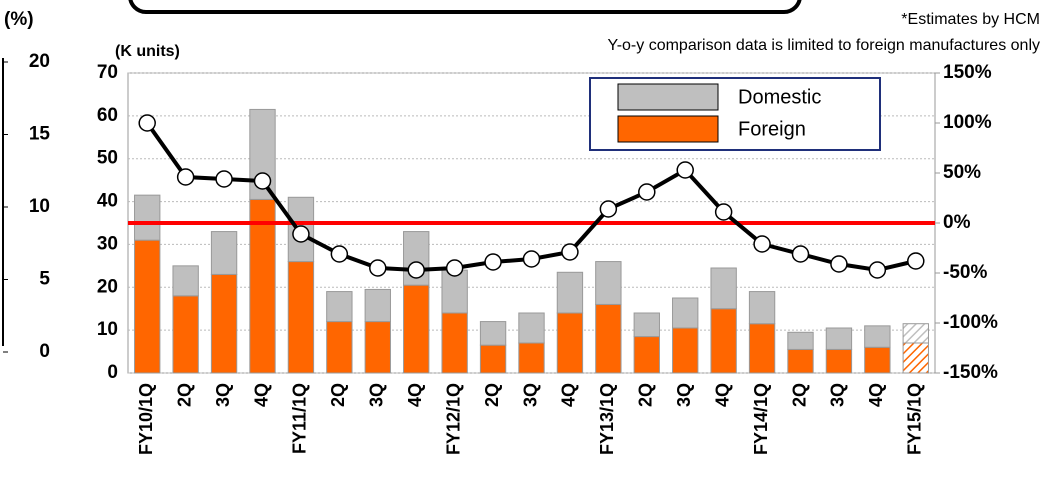 The width and height of the screenshot is (1046, 495). What do you see at coordinates (107, 286) in the screenshot?
I see `y-tick-label: 20` at bounding box center [107, 286].